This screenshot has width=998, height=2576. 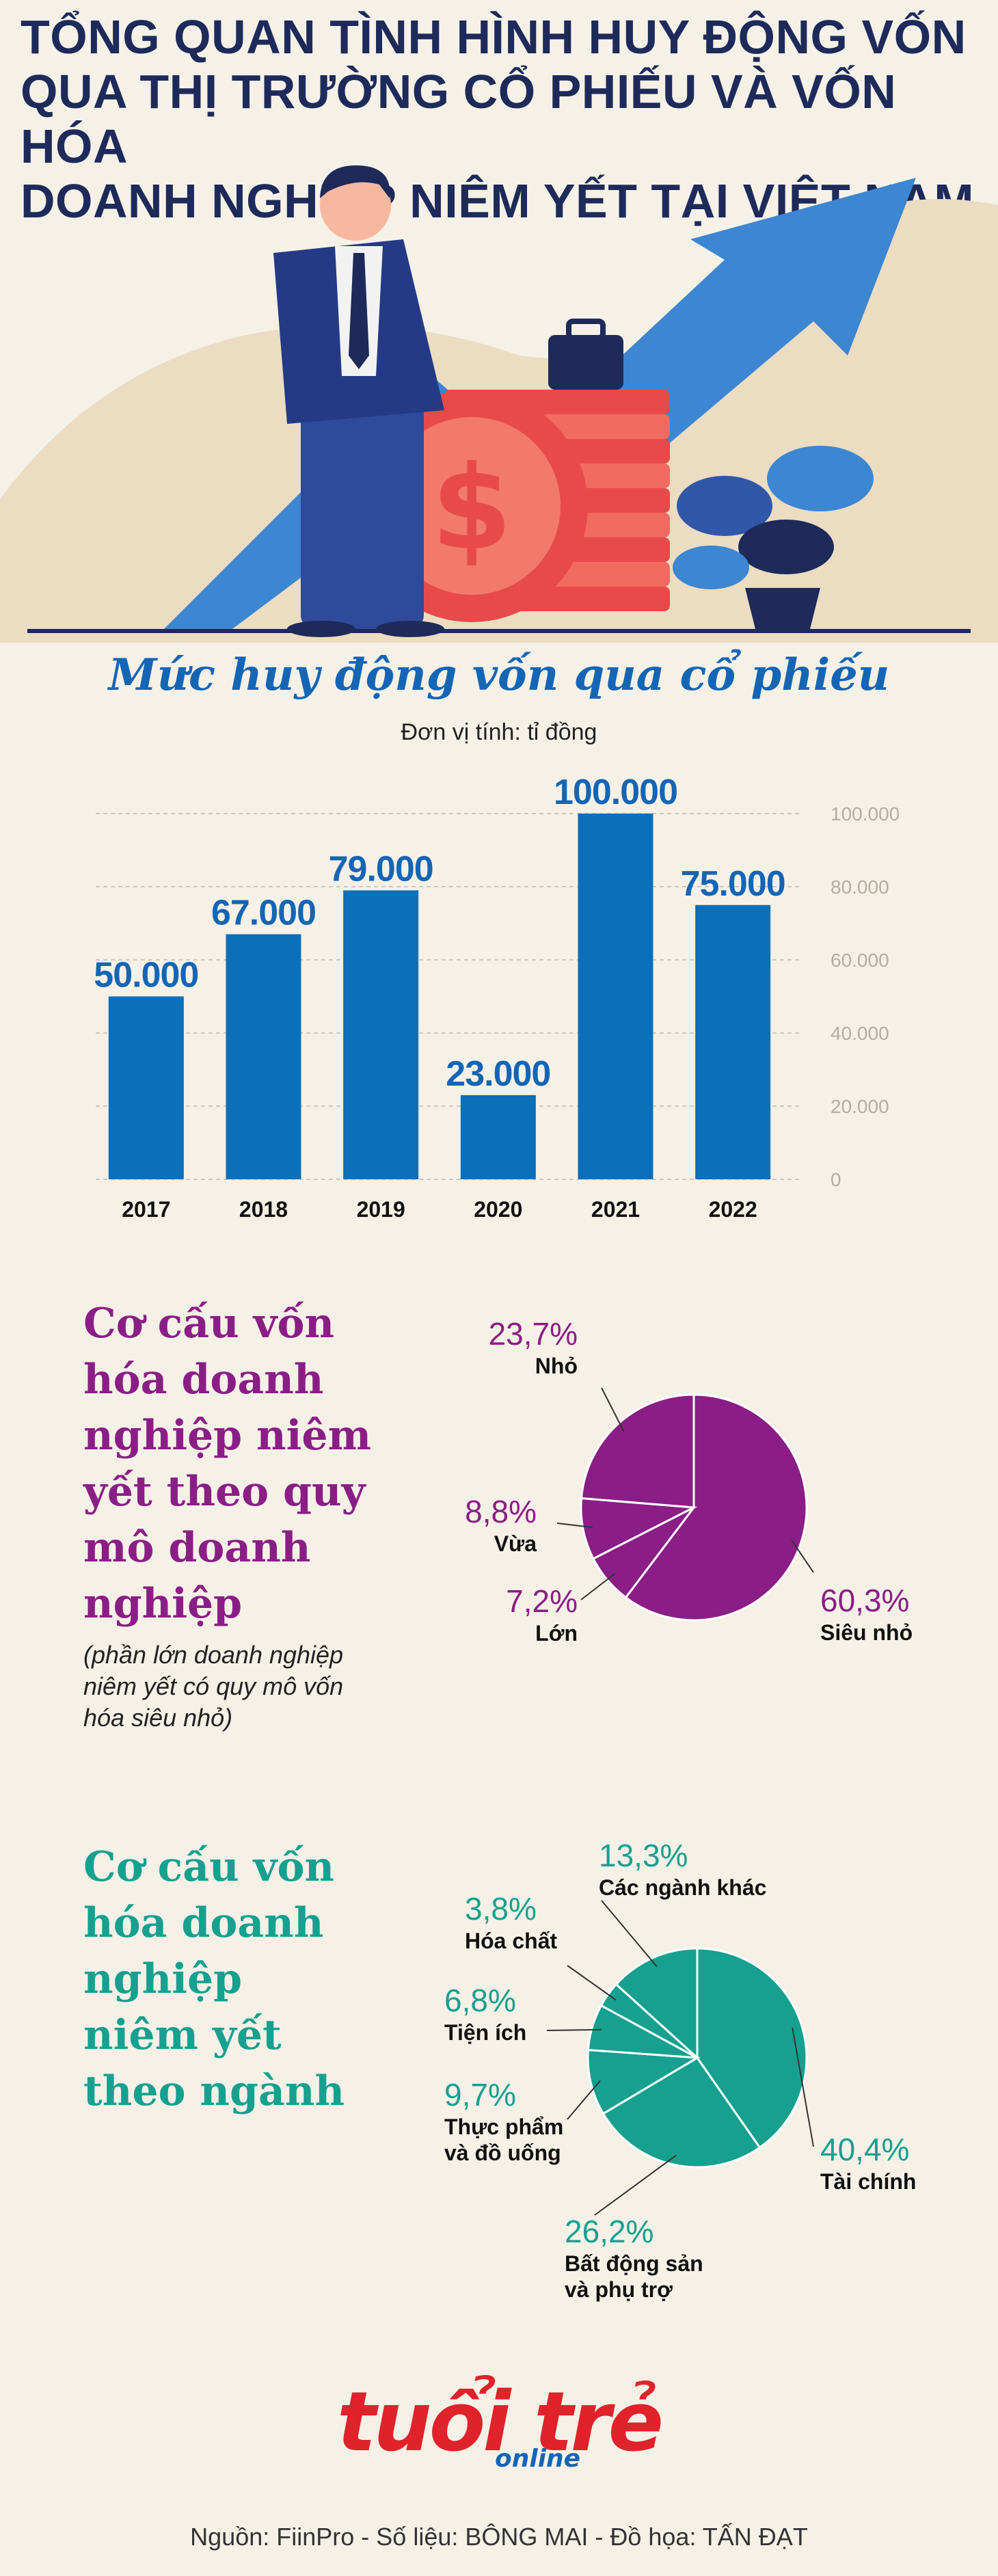 I want to click on bar-value-label: 79.000, so click(x=381, y=869).